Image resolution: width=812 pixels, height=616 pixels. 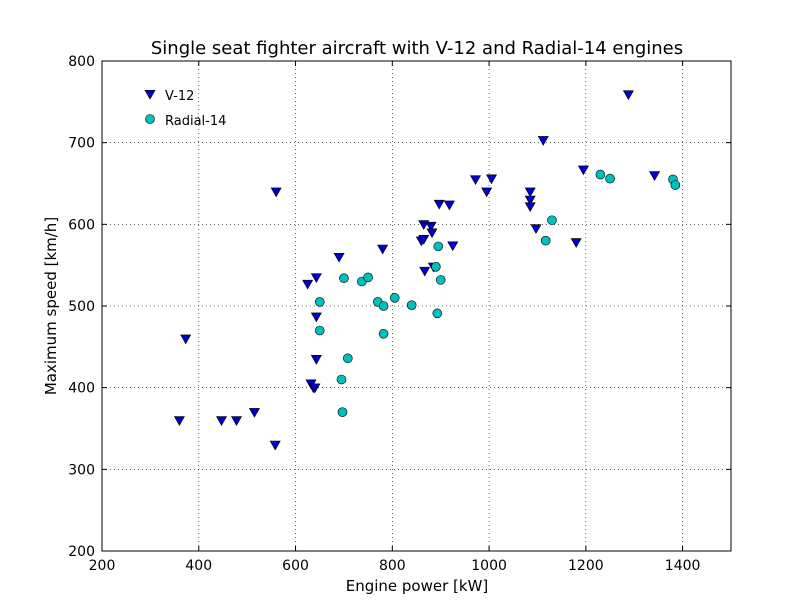 What do you see at coordinates (489, 566) in the screenshot?
I see `x-tick-label: 1000` at bounding box center [489, 566].